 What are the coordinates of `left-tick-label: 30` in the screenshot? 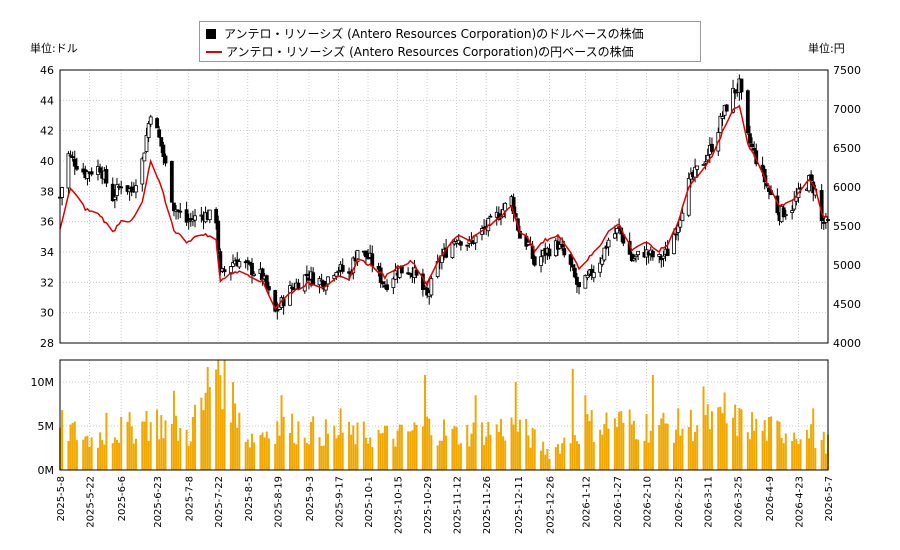 It's located at (47, 313).